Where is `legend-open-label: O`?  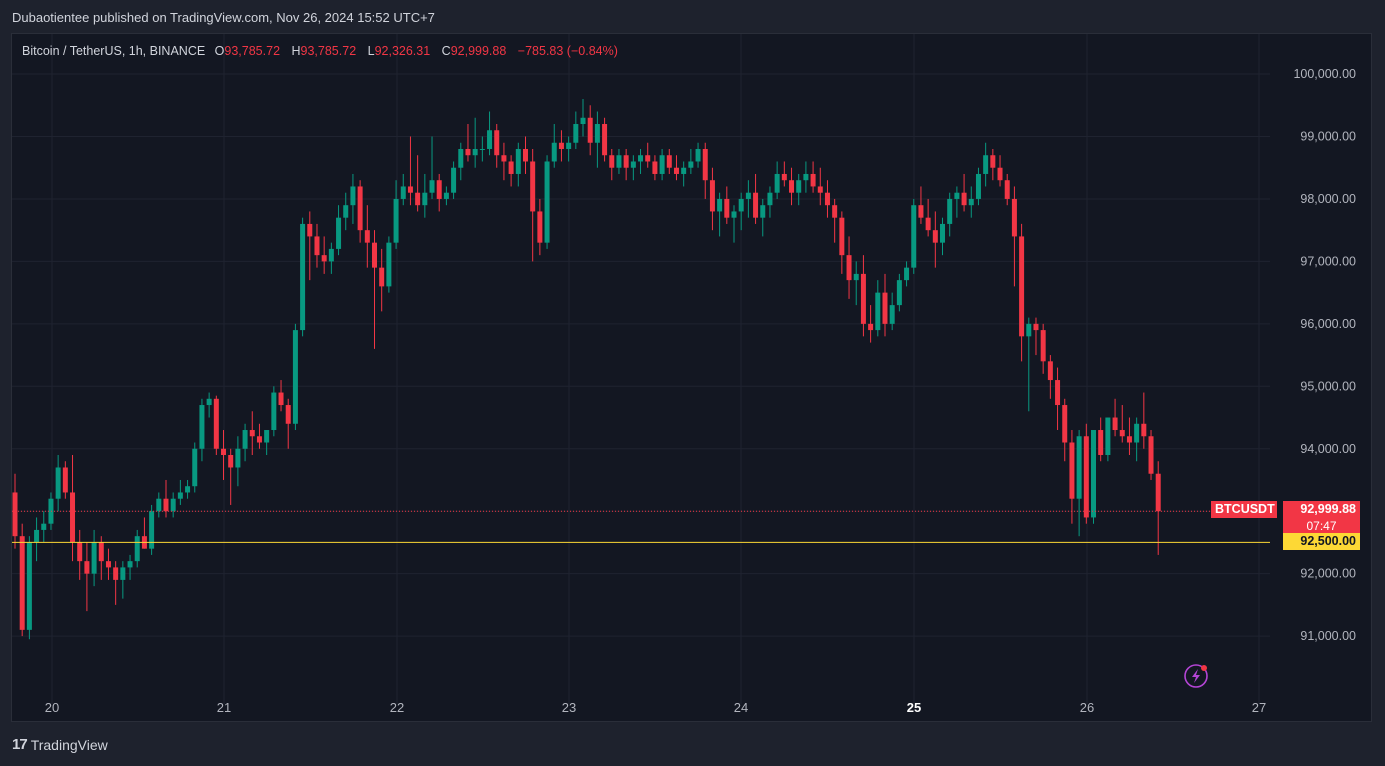
legend-open-label: O is located at coordinates (219, 51).